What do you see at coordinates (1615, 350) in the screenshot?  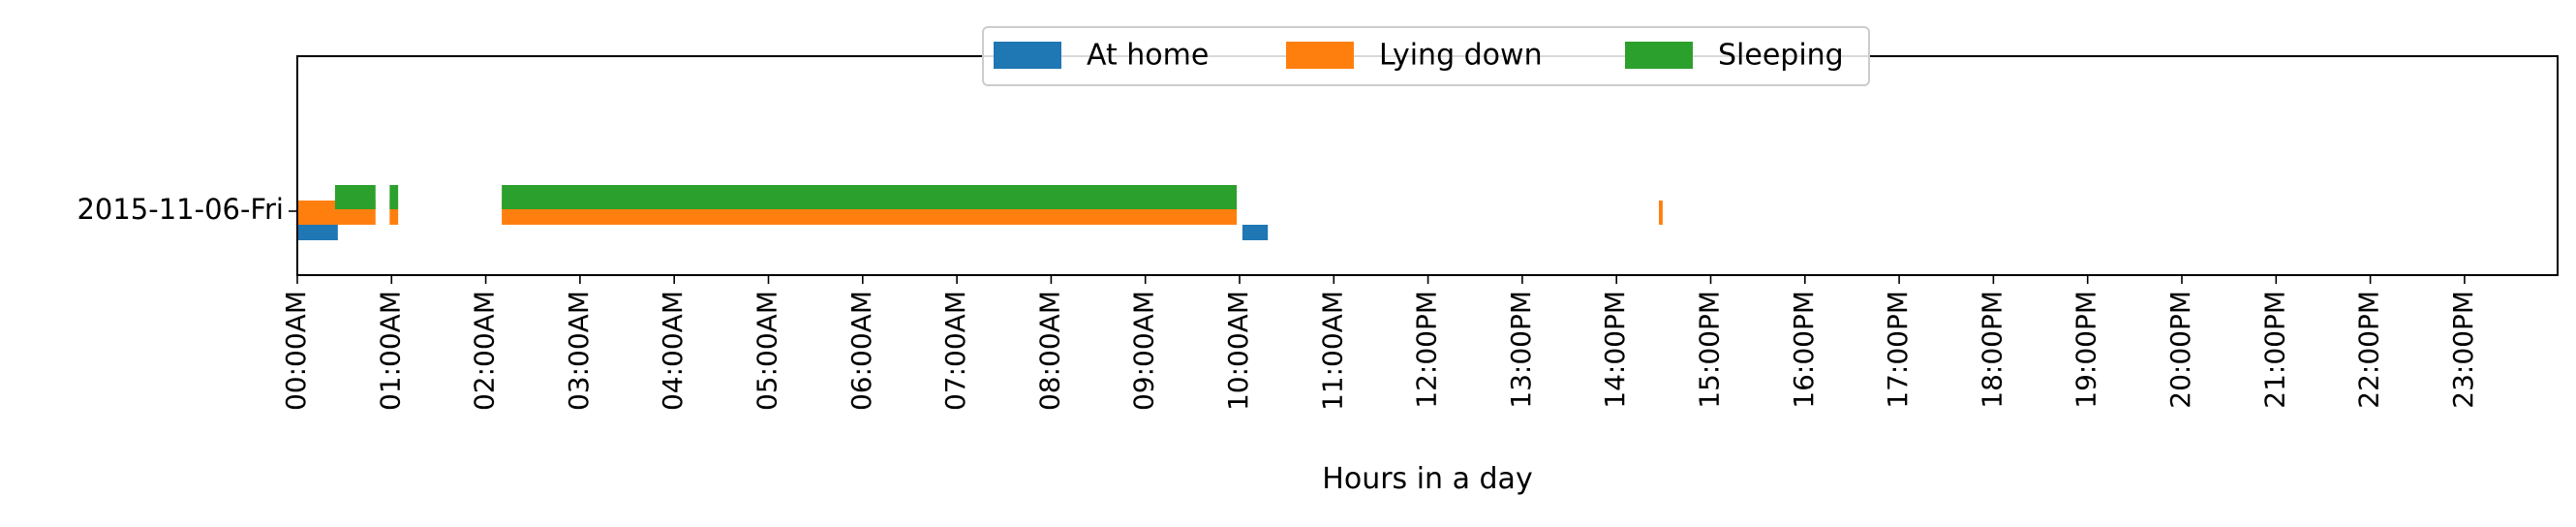 I see `x-tick-label: 14:00PM` at bounding box center [1615, 350].